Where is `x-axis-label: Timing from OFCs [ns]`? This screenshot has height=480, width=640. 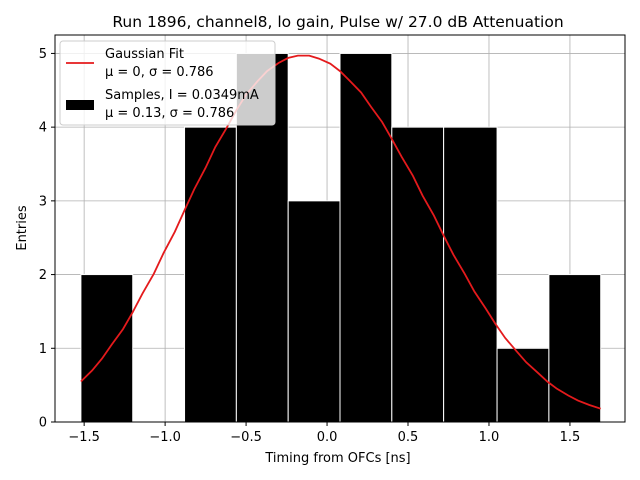
x-axis-label: Timing from OFCs [ns] is located at coordinates (337, 458).